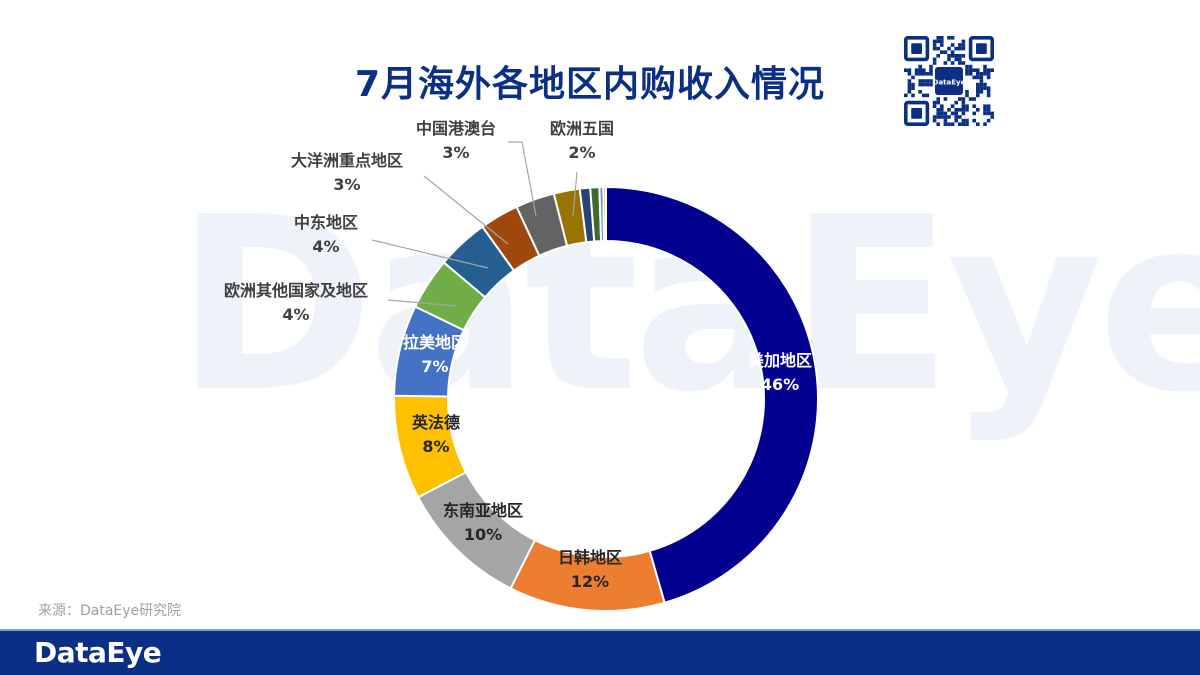 The width and height of the screenshot is (1200, 675). Describe the element at coordinates (325, 246) in the screenshot. I see `slice-value-6: 4%` at that location.